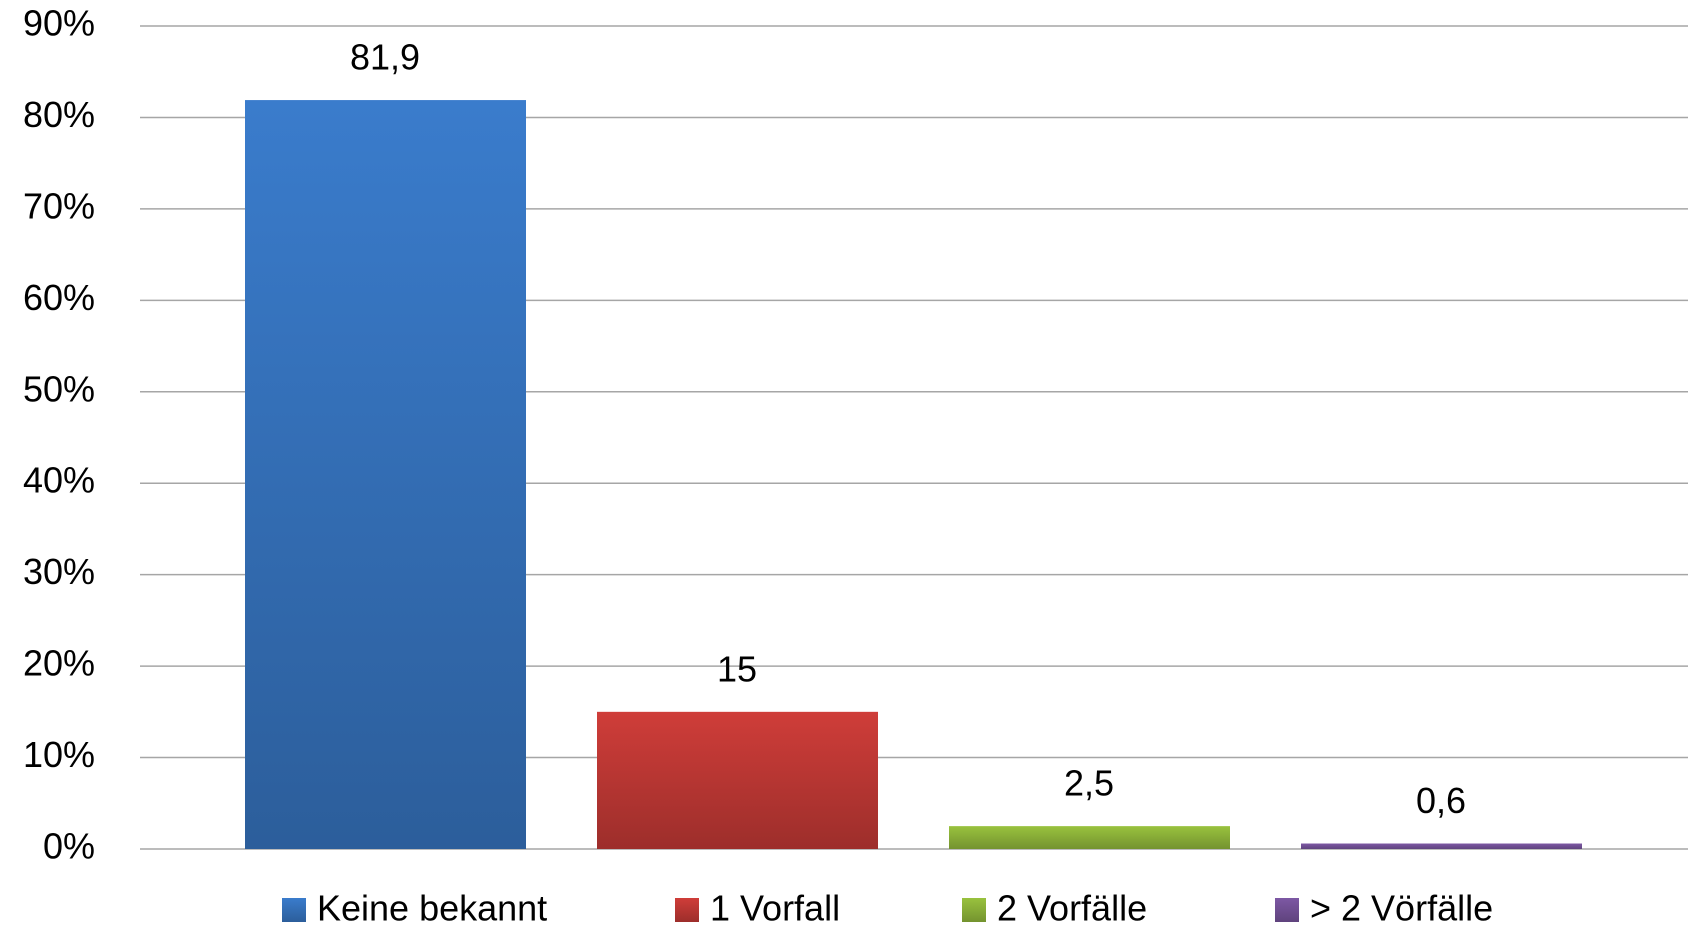  What do you see at coordinates (1441, 800) in the screenshot?
I see `data-label: 0,6` at bounding box center [1441, 800].